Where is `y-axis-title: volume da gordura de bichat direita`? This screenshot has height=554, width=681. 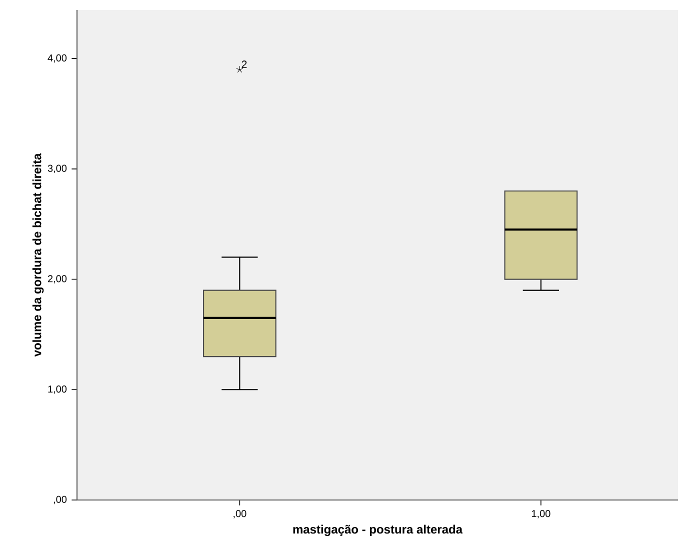 y-axis-title: volume da gordura de bichat direita is located at coordinates (38, 255).